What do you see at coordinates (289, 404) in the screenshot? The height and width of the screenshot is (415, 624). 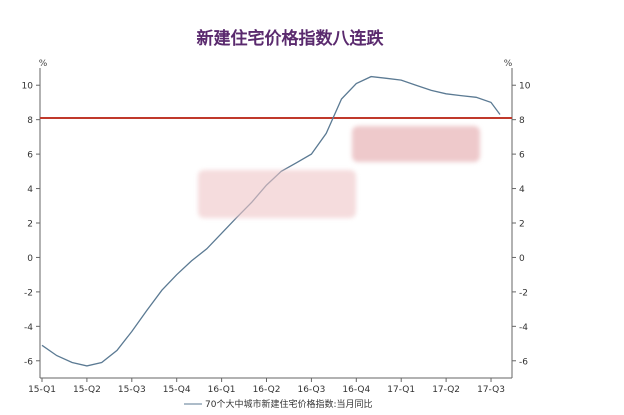 I see `legend-label: 70个大中城市新建住宅价格指数:当月同比` at bounding box center [289, 404].